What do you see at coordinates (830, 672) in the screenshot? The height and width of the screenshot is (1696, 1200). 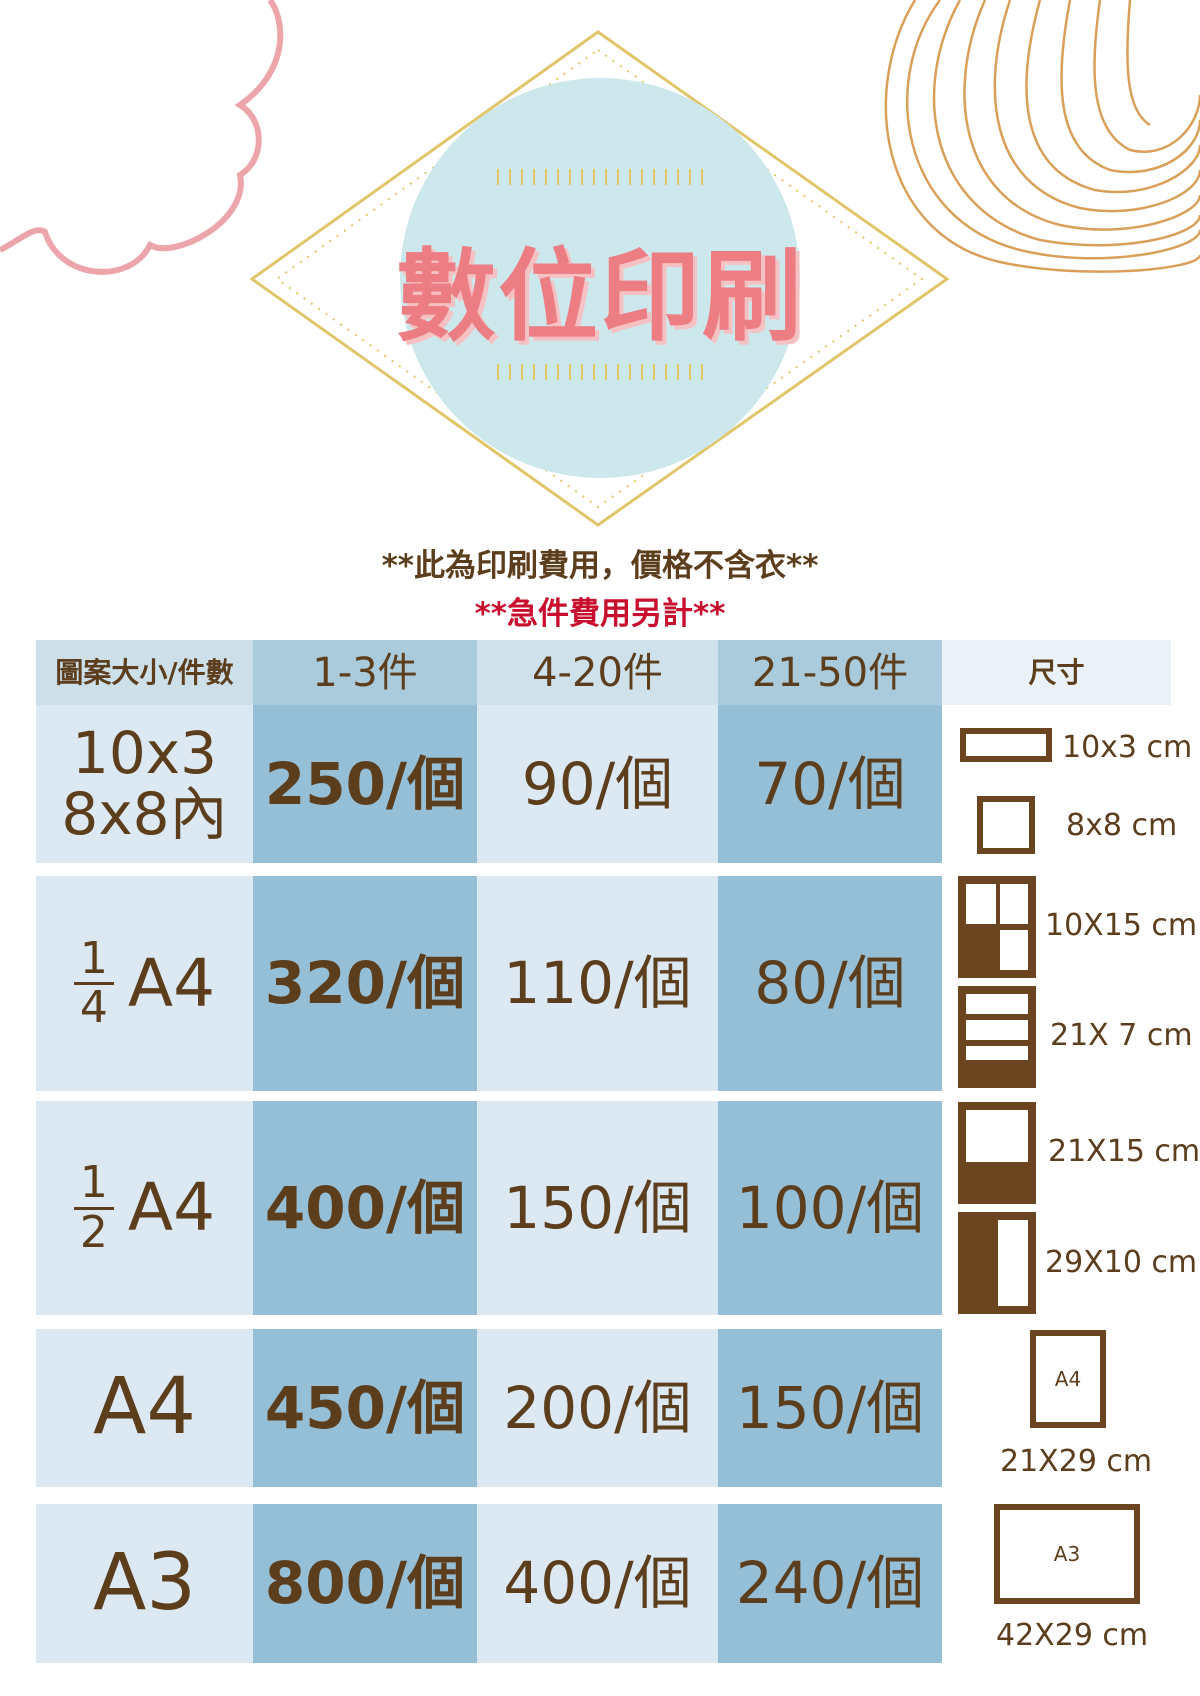 I see `header-cell: 21-50件` at bounding box center [830, 672].